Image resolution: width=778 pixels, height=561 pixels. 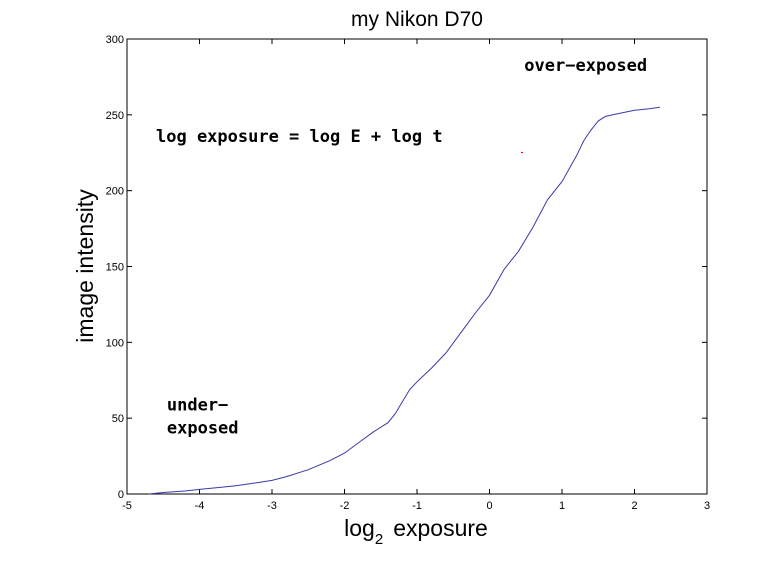 What do you see at coordinates (115, 268) in the screenshot?
I see `y-tick-label: 150` at bounding box center [115, 268].